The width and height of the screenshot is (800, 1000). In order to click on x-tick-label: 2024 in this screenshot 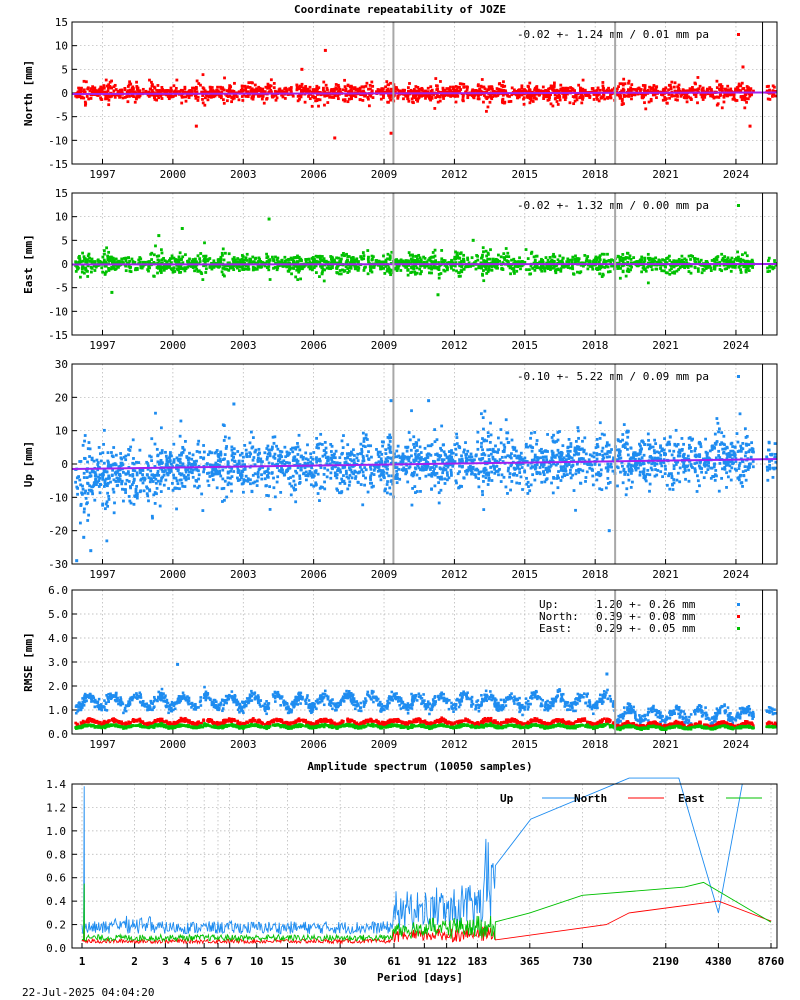, I will do `click(736, 574)`.